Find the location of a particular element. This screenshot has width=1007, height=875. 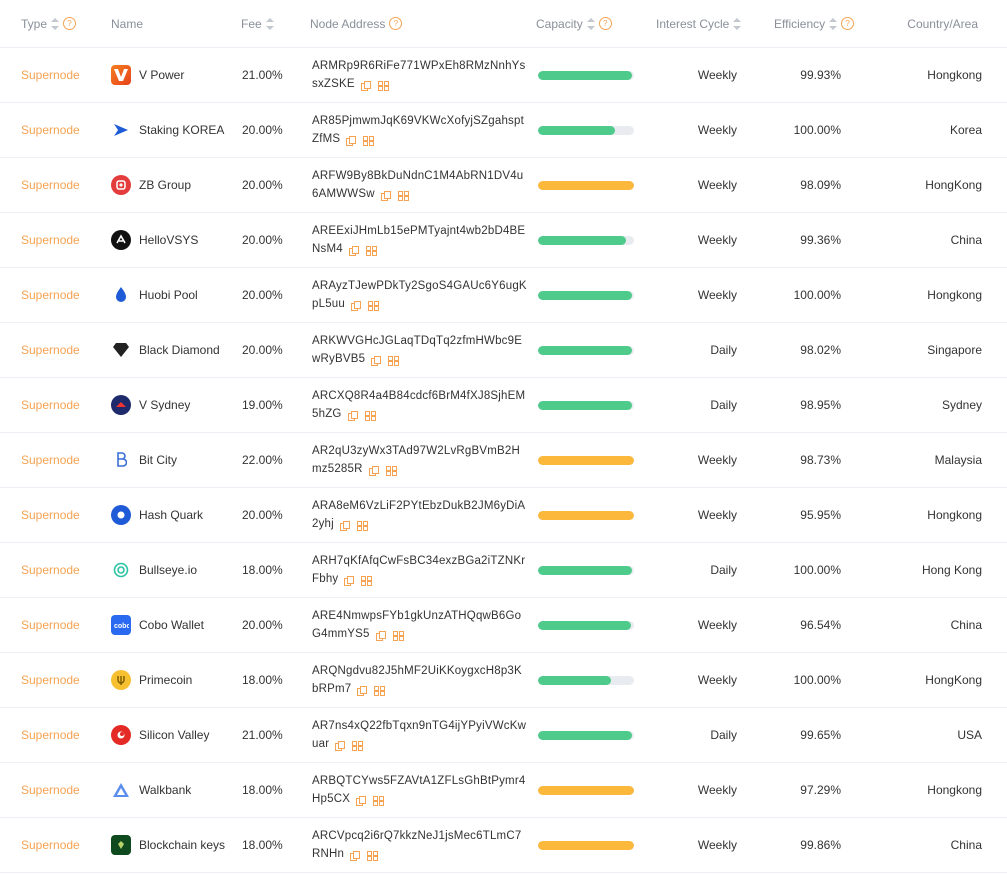

node-name-cell: Bit City is located at coordinates (170, 460).